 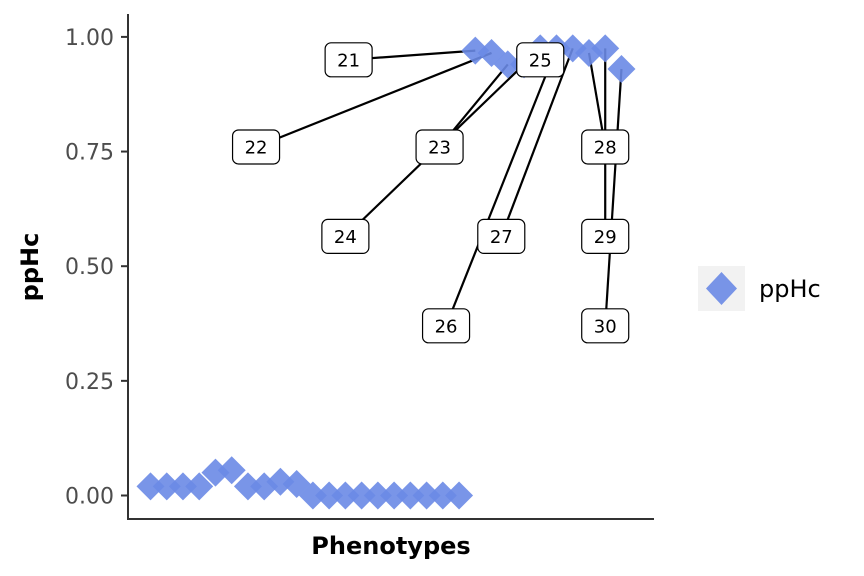 What do you see at coordinates (89, 497) in the screenshot?
I see `y-tick-label: 0.00` at bounding box center [89, 497].